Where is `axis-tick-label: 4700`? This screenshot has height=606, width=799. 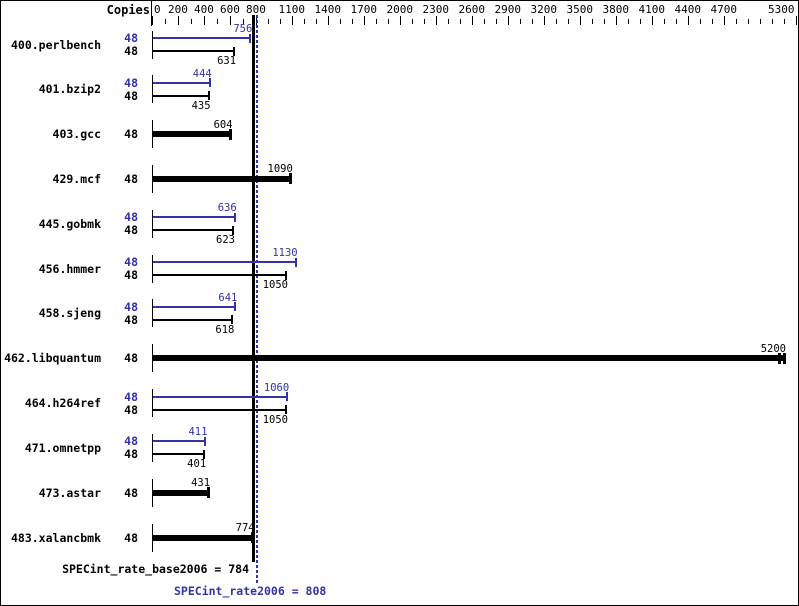 axis-tick-label: 4700 is located at coordinates (724, 9).